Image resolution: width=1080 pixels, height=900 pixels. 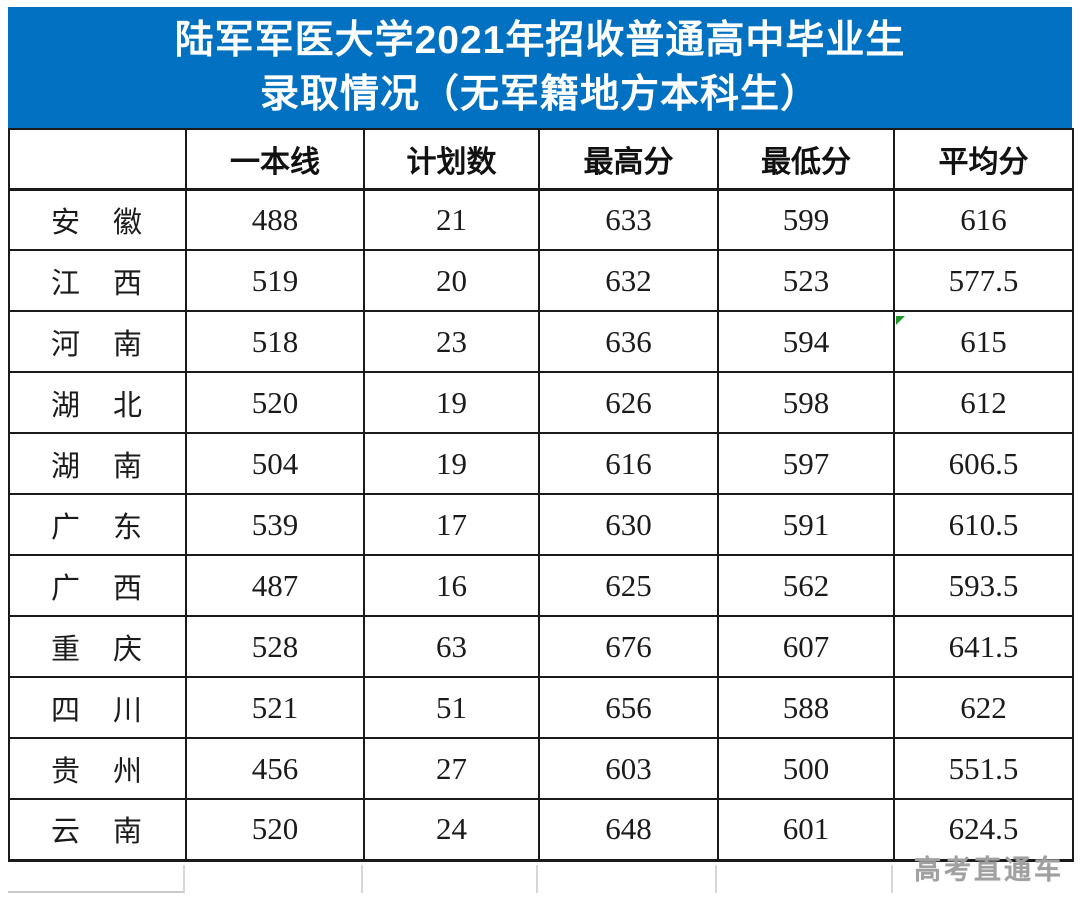 What do you see at coordinates (275, 646) in the screenshot?
I see `value-cell: 528` at bounding box center [275, 646].